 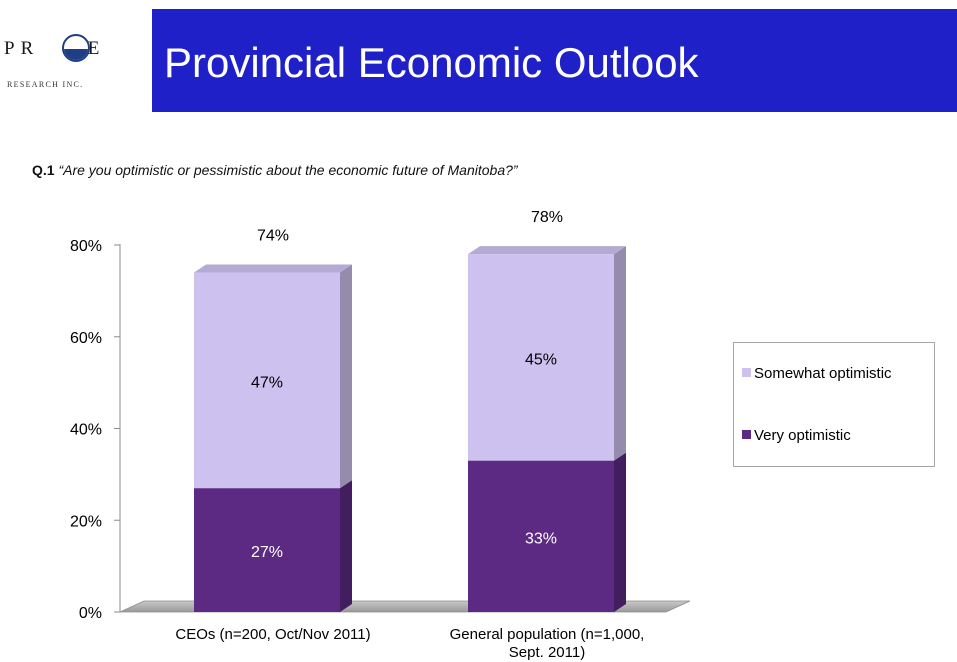 What do you see at coordinates (272, 634) in the screenshot?
I see `x-tick-label: CEOs (n=200, Oct/Nov 2011)` at bounding box center [272, 634].